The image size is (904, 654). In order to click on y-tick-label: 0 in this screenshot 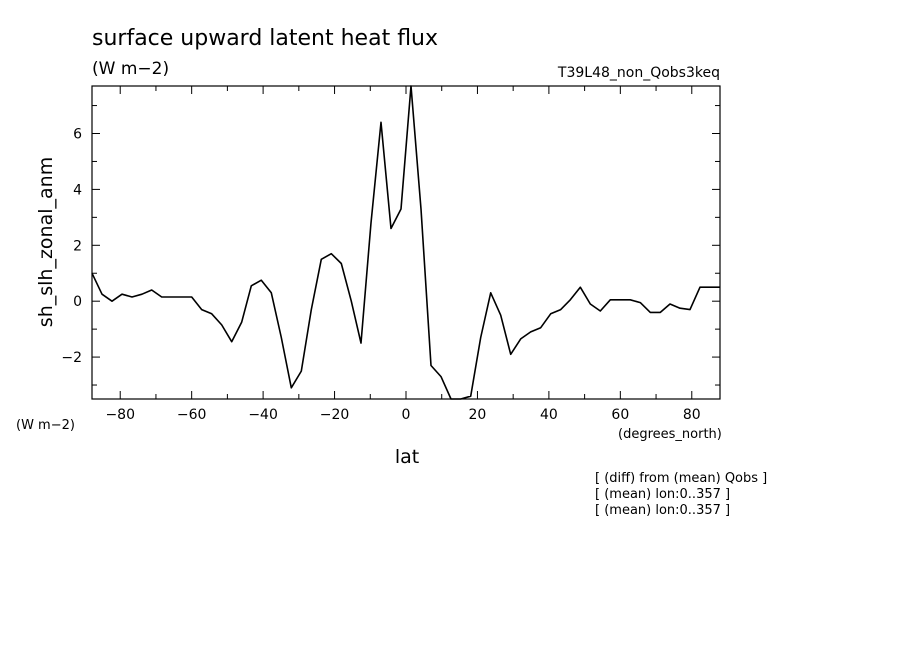, I will do `click(77, 302)`.